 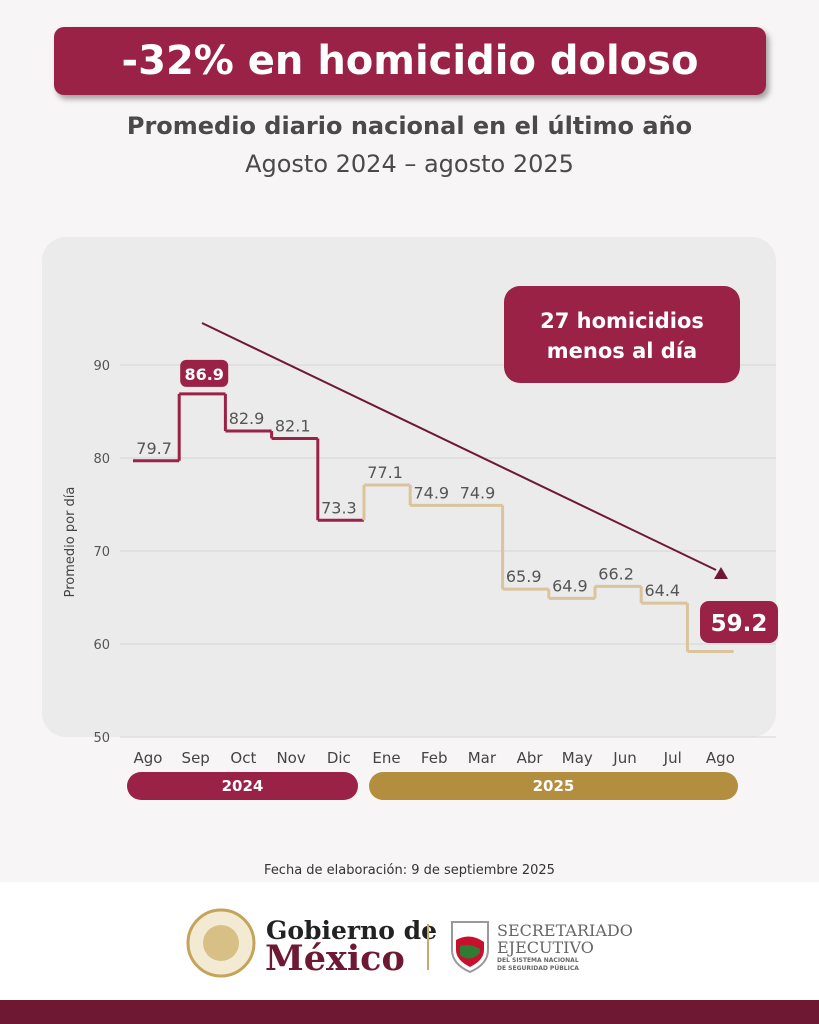 I want to click on x-tick-label: Jun, so click(x=624, y=758).